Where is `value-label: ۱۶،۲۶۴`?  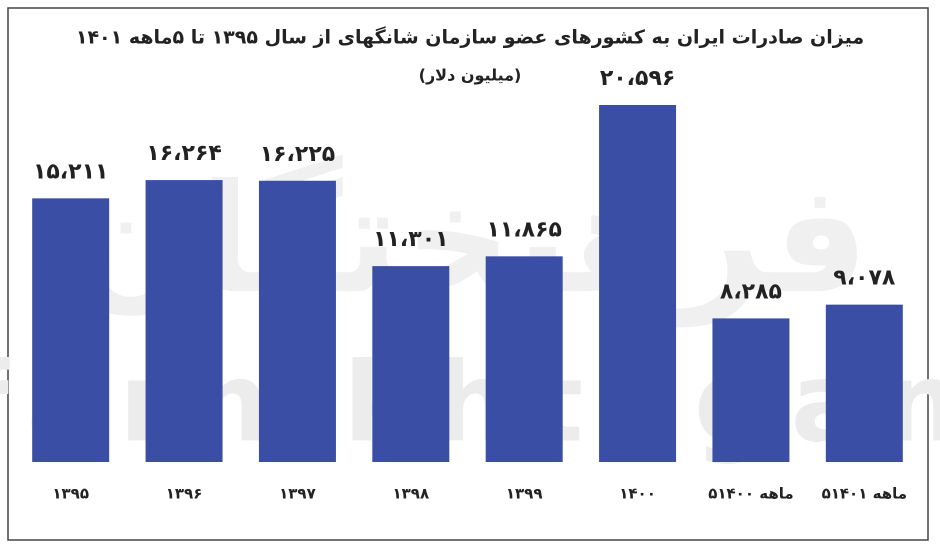 value-label: ۱۶،۲۶۴ is located at coordinates (184, 153).